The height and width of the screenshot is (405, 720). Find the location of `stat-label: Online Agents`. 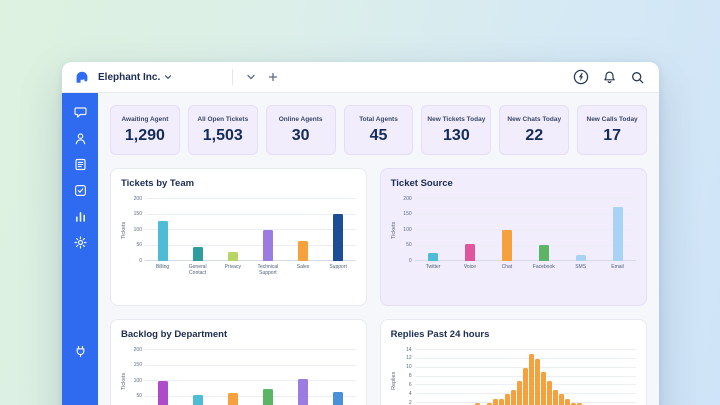

stat-label: Online Agents is located at coordinates (300, 119).